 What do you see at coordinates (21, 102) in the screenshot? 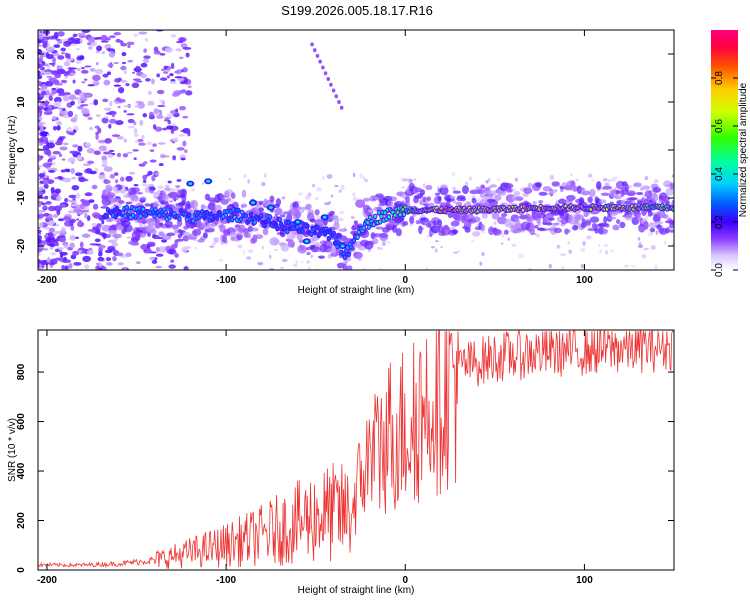
I see `y-tick-label: 10` at bounding box center [21, 102].